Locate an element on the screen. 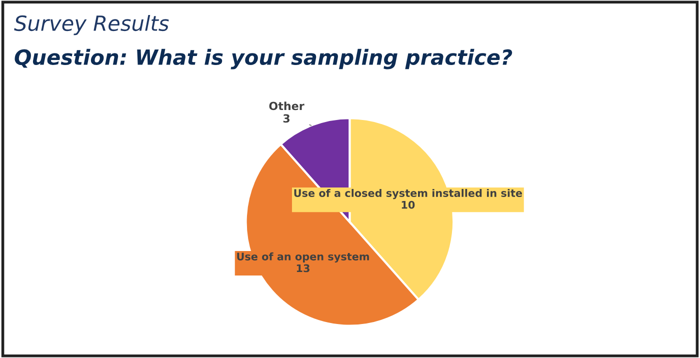  slice-label: Use of a closed system installed in site is located at coordinates (408, 194).